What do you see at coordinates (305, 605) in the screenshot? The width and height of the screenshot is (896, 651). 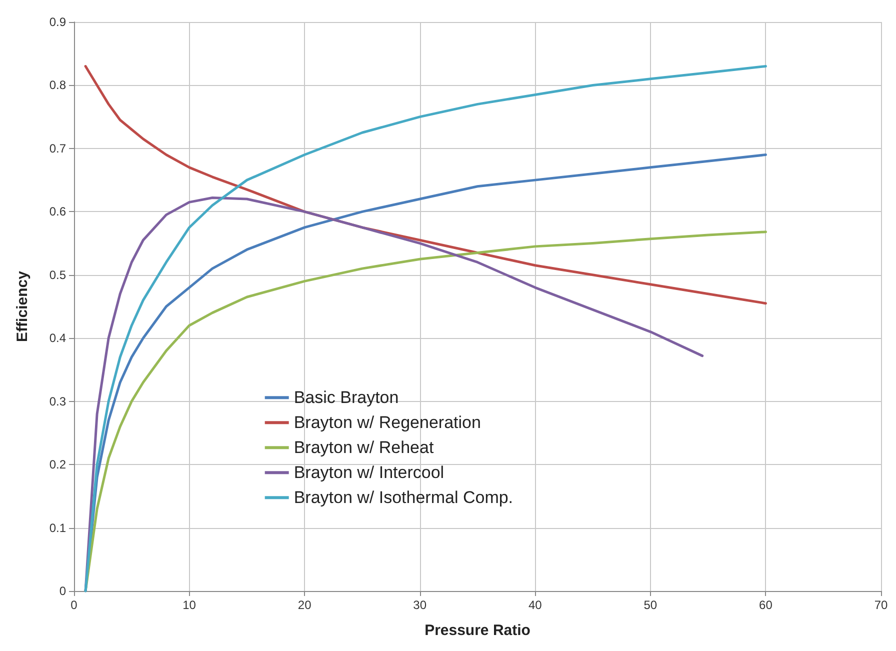 I see `x-tick-label: 20` at bounding box center [305, 605].